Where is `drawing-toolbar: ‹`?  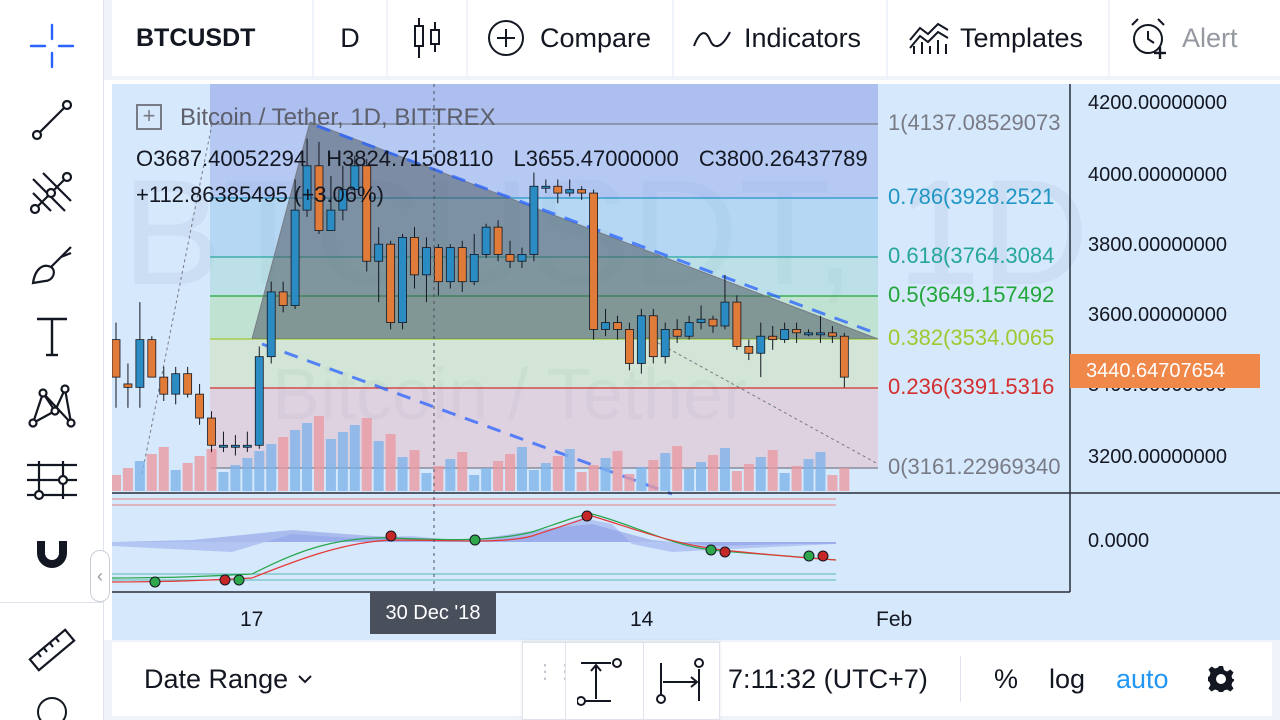
drawing-toolbar: ‹ is located at coordinates (55, 360).